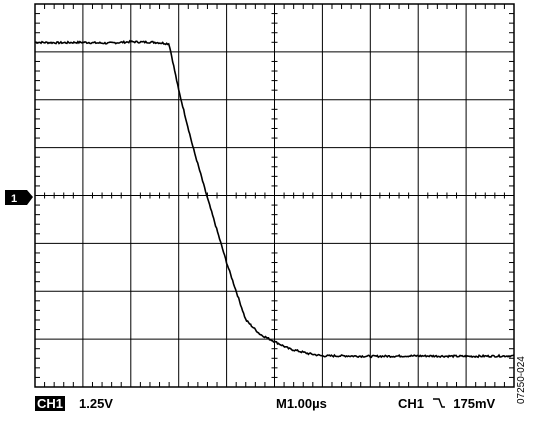 This screenshot has height=421, width=537. What do you see at coordinates (50, 403) in the screenshot?
I see `channel-badge: CH1` at bounding box center [50, 403].